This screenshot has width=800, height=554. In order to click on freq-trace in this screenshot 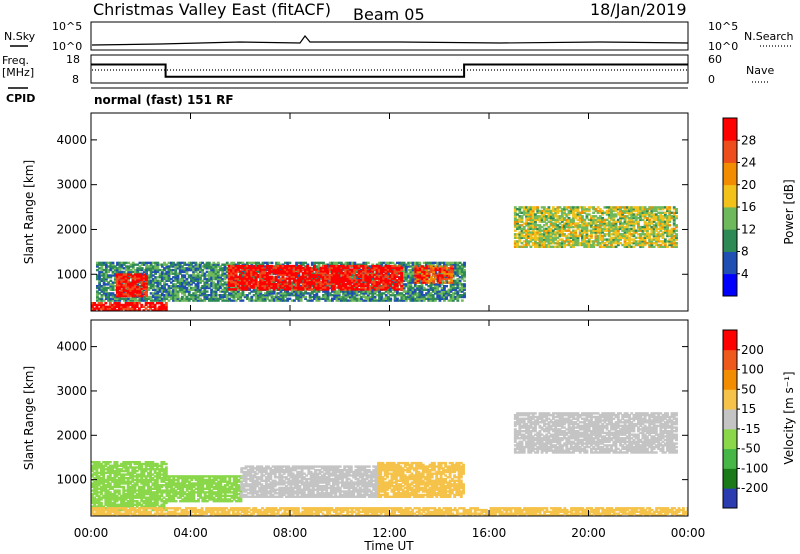, I will do `click(389, 70)`.